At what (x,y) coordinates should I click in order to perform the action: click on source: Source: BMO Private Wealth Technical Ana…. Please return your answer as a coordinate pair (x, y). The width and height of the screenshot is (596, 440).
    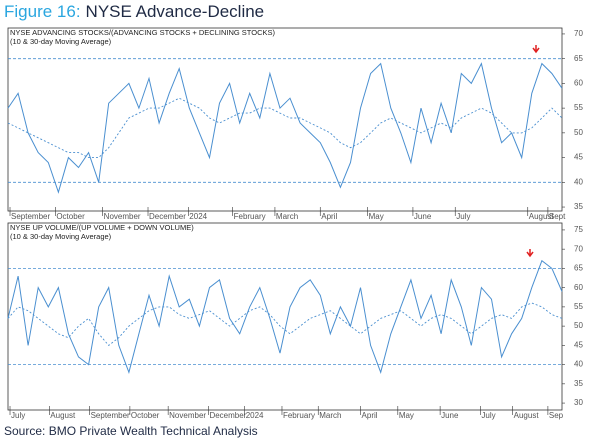
    Looking at the image, I should click on (131, 431).